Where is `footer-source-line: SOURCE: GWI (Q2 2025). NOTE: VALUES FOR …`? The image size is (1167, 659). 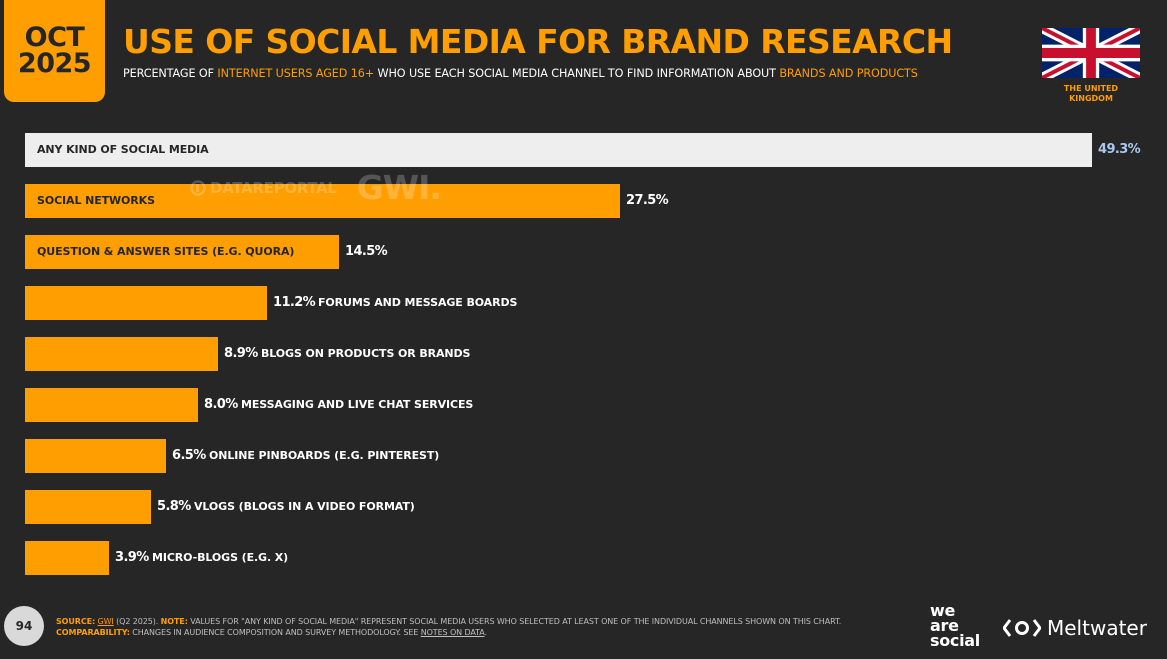
footer-source-line: SOURCE: GWI (Q2 2025). NOTE: VALUES FOR … is located at coordinates (449, 621).